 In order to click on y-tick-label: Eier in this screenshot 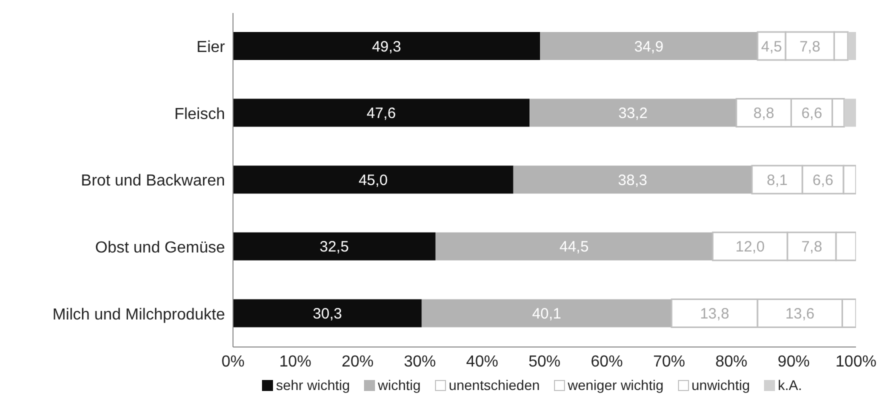, I will do `click(211, 47)`.